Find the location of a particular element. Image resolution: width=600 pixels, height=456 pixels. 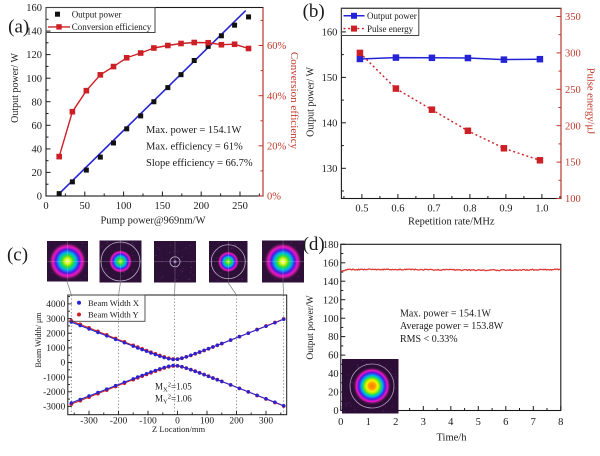

svg-text: 0% is located at coordinates (274, 197).